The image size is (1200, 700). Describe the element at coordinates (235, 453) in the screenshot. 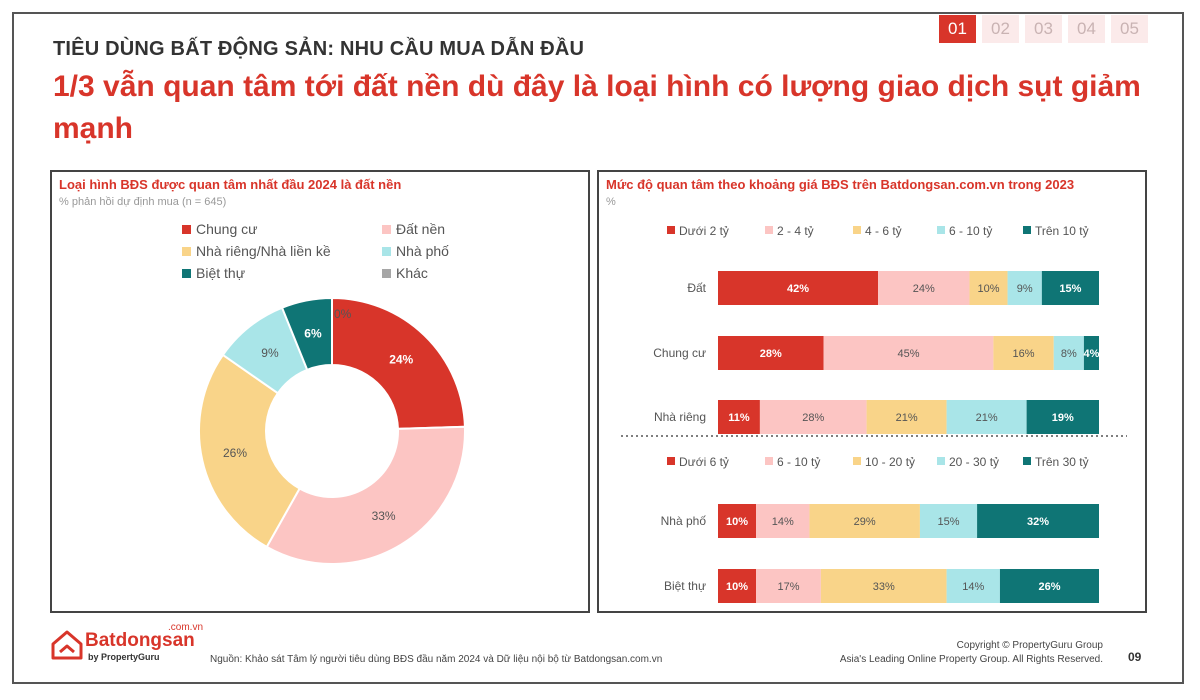

I see `donut-data-label: 26%` at that location.